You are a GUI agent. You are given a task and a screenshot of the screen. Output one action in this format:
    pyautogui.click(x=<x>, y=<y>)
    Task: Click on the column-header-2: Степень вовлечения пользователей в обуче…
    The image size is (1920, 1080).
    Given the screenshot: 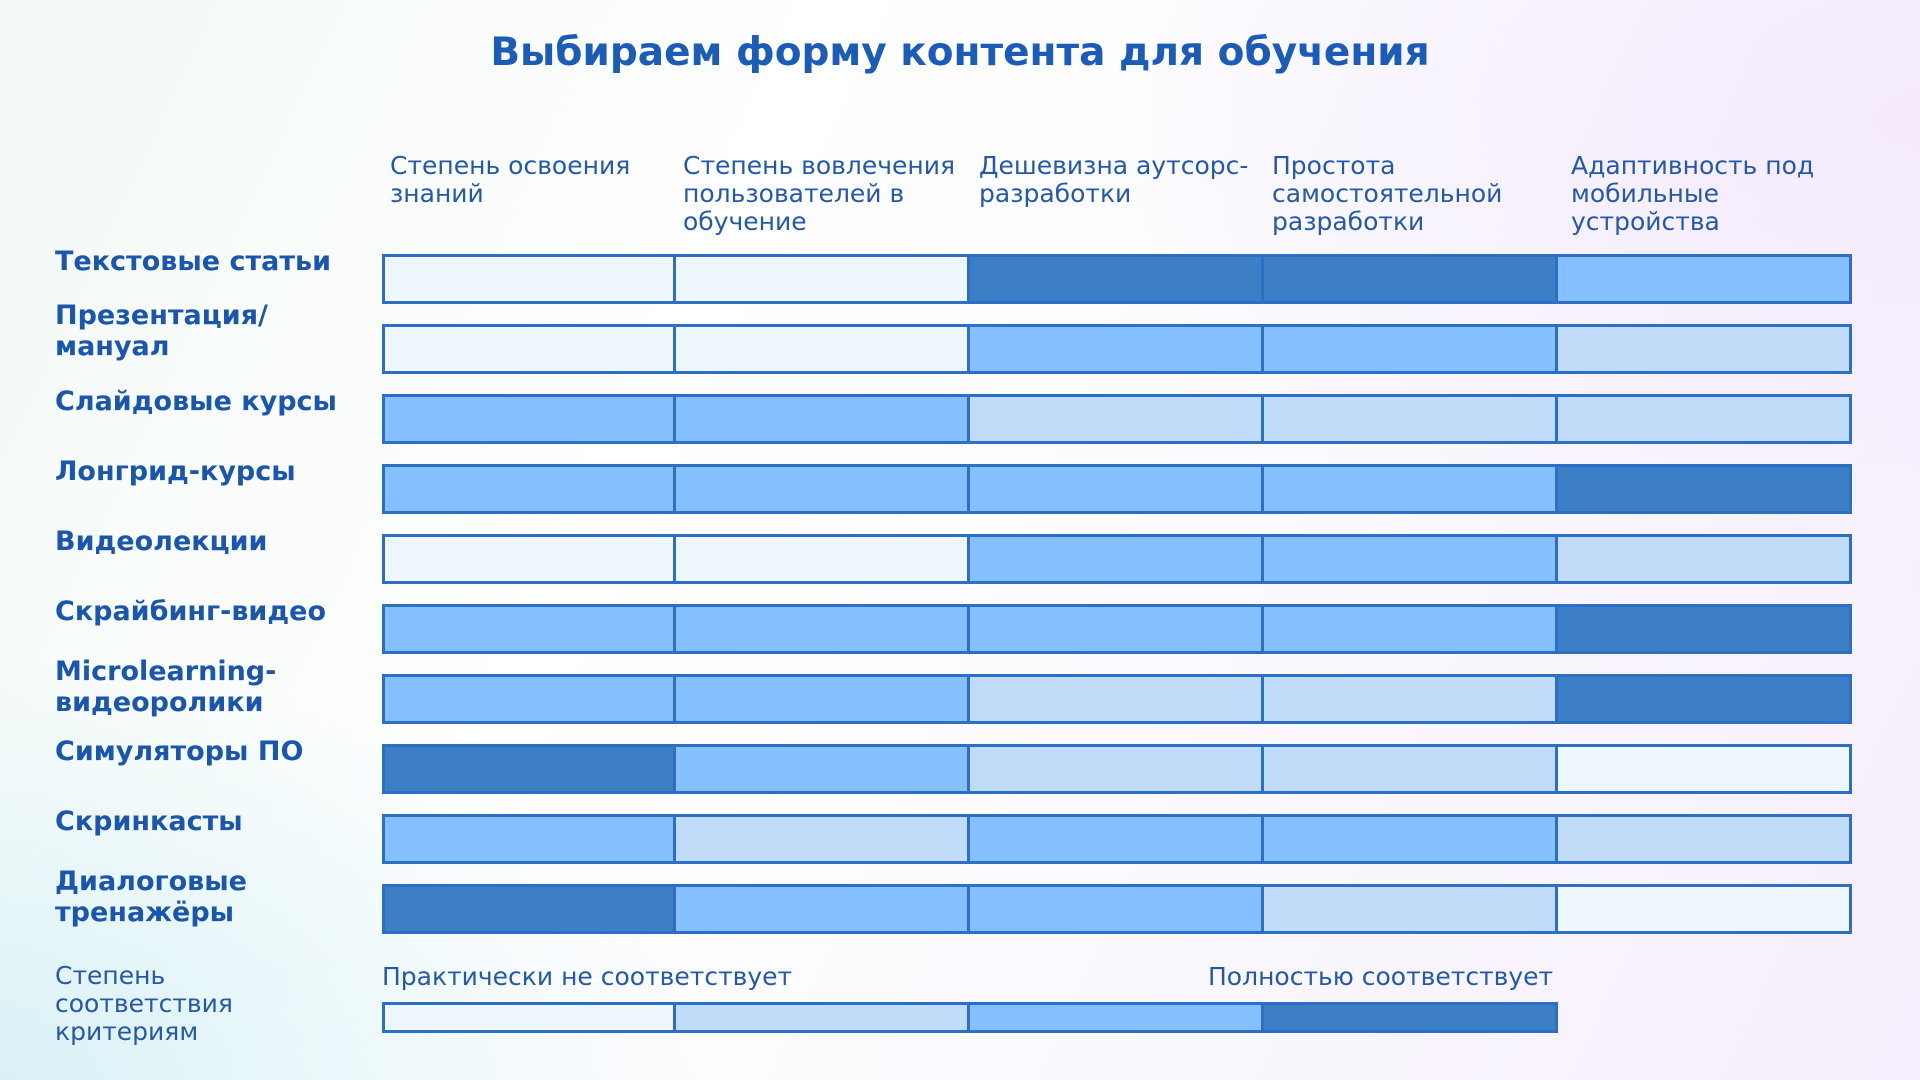 What is the action you would take?
    pyautogui.click(x=819, y=193)
    